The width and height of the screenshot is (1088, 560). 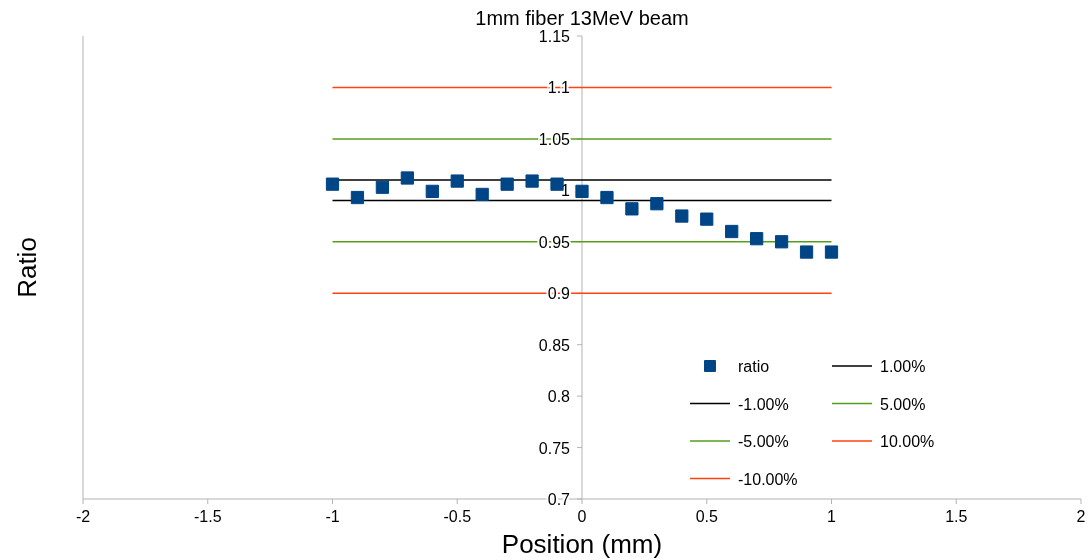 I want to click on x-axis-title: Position (mm), so click(x=582, y=544).